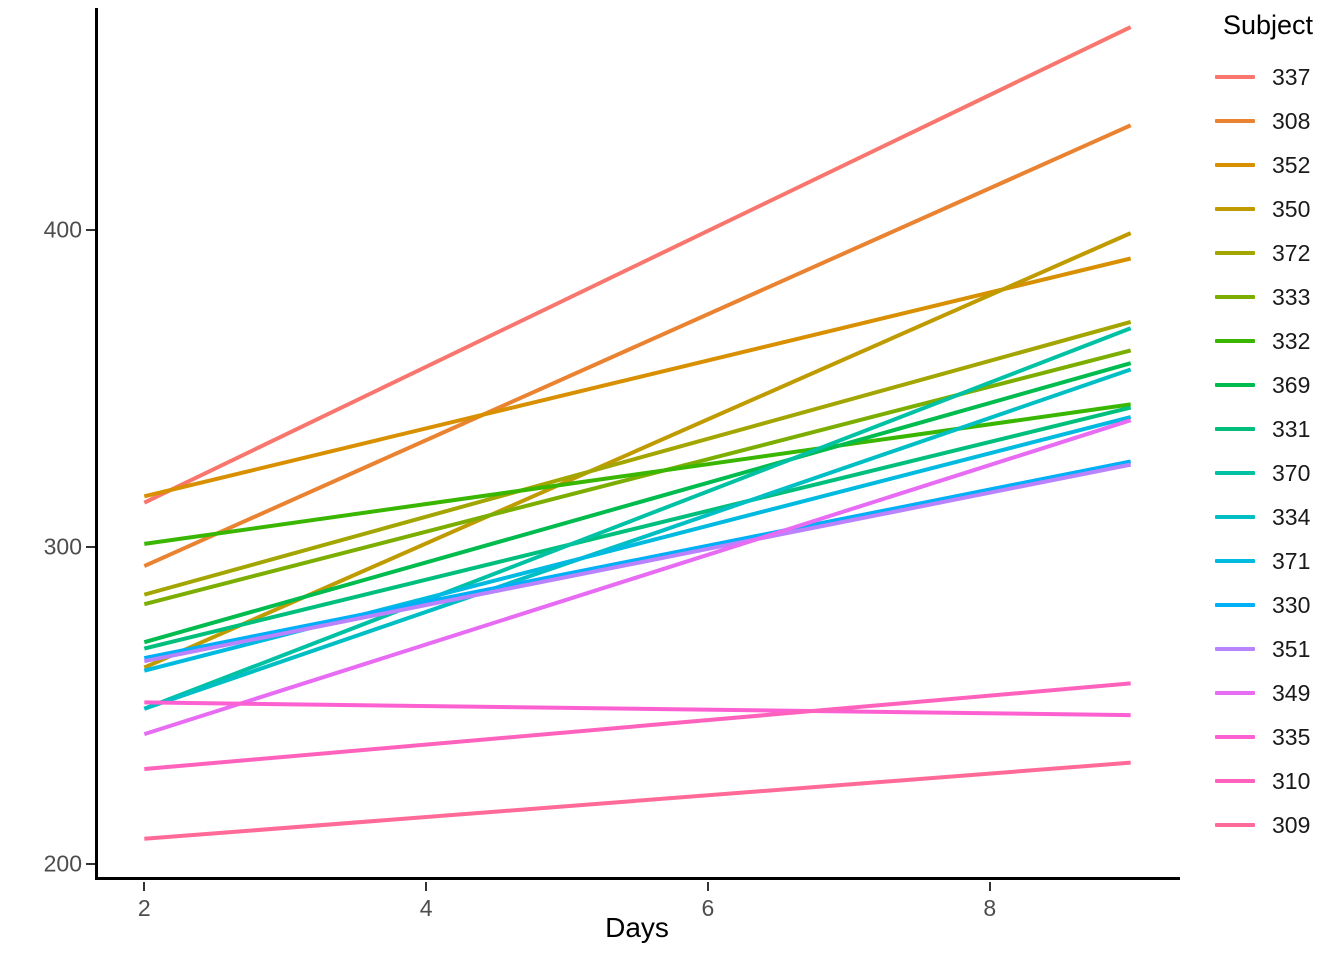  Describe the element at coordinates (1291, 736) in the screenshot. I see `legend-item-label: 335` at that location.